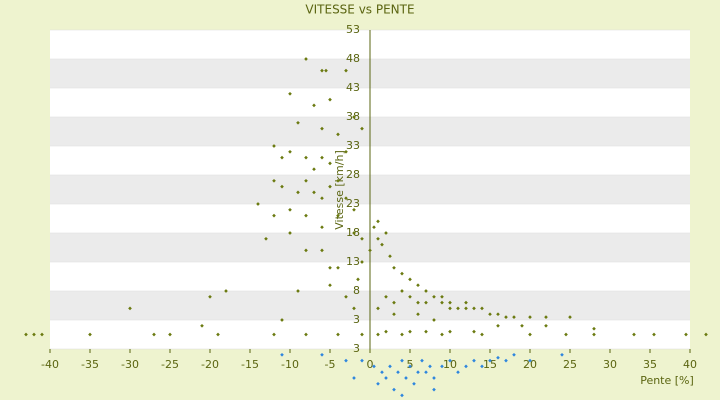 The width and height of the screenshot is (720, 400). I want to click on x-tick-label: -40, so click(50, 364).